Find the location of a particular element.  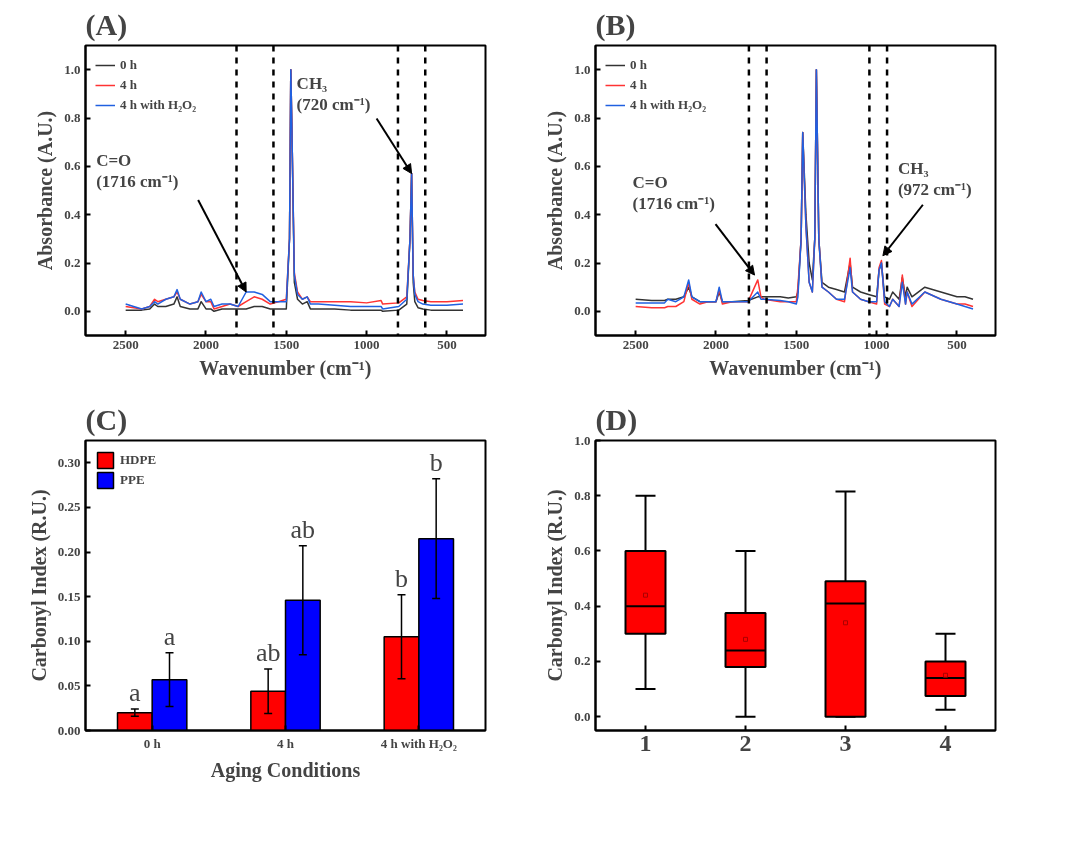

legend-label: HDPE is located at coordinates (138, 460).